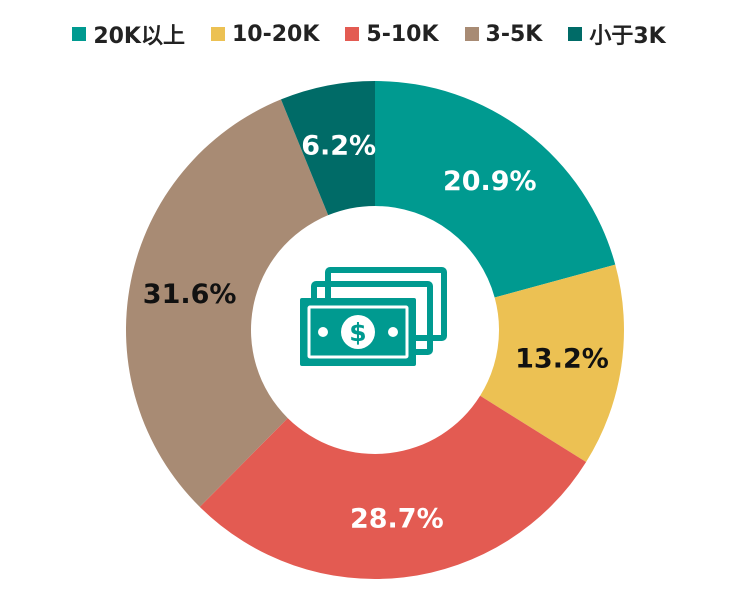 The height and width of the screenshot is (613, 738). Describe the element at coordinates (562, 359) in the screenshot. I see `data-label: 13.2%` at that location.